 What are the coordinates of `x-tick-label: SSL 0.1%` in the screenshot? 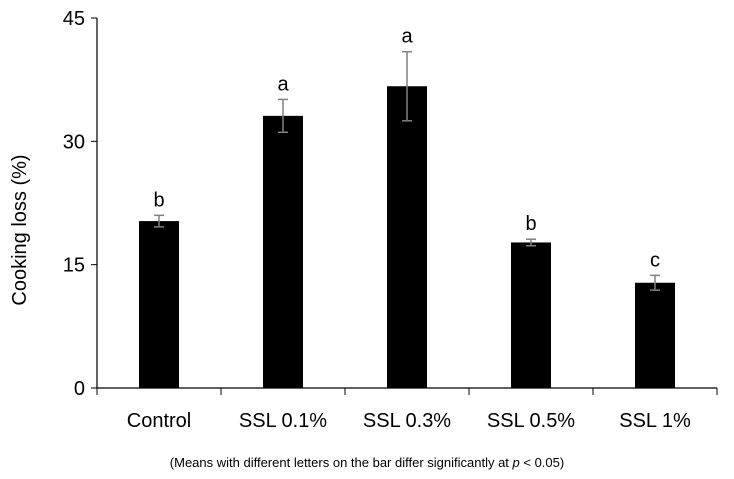 It's located at (283, 421).